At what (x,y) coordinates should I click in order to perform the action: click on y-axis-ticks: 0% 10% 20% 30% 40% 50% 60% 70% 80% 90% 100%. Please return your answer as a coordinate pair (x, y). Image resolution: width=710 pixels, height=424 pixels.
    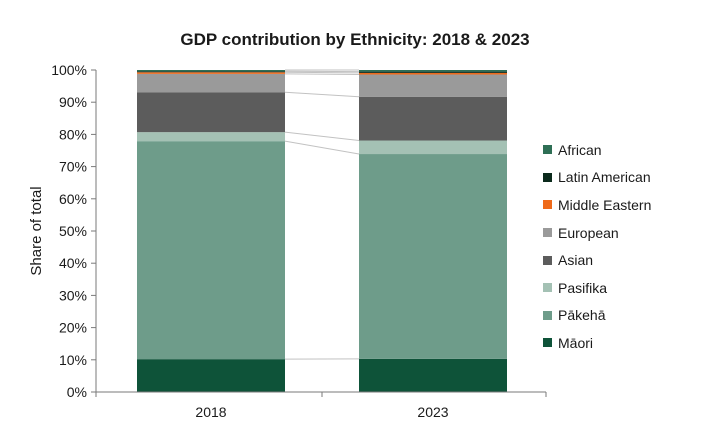
    Looking at the image, I should click on (73, 231).